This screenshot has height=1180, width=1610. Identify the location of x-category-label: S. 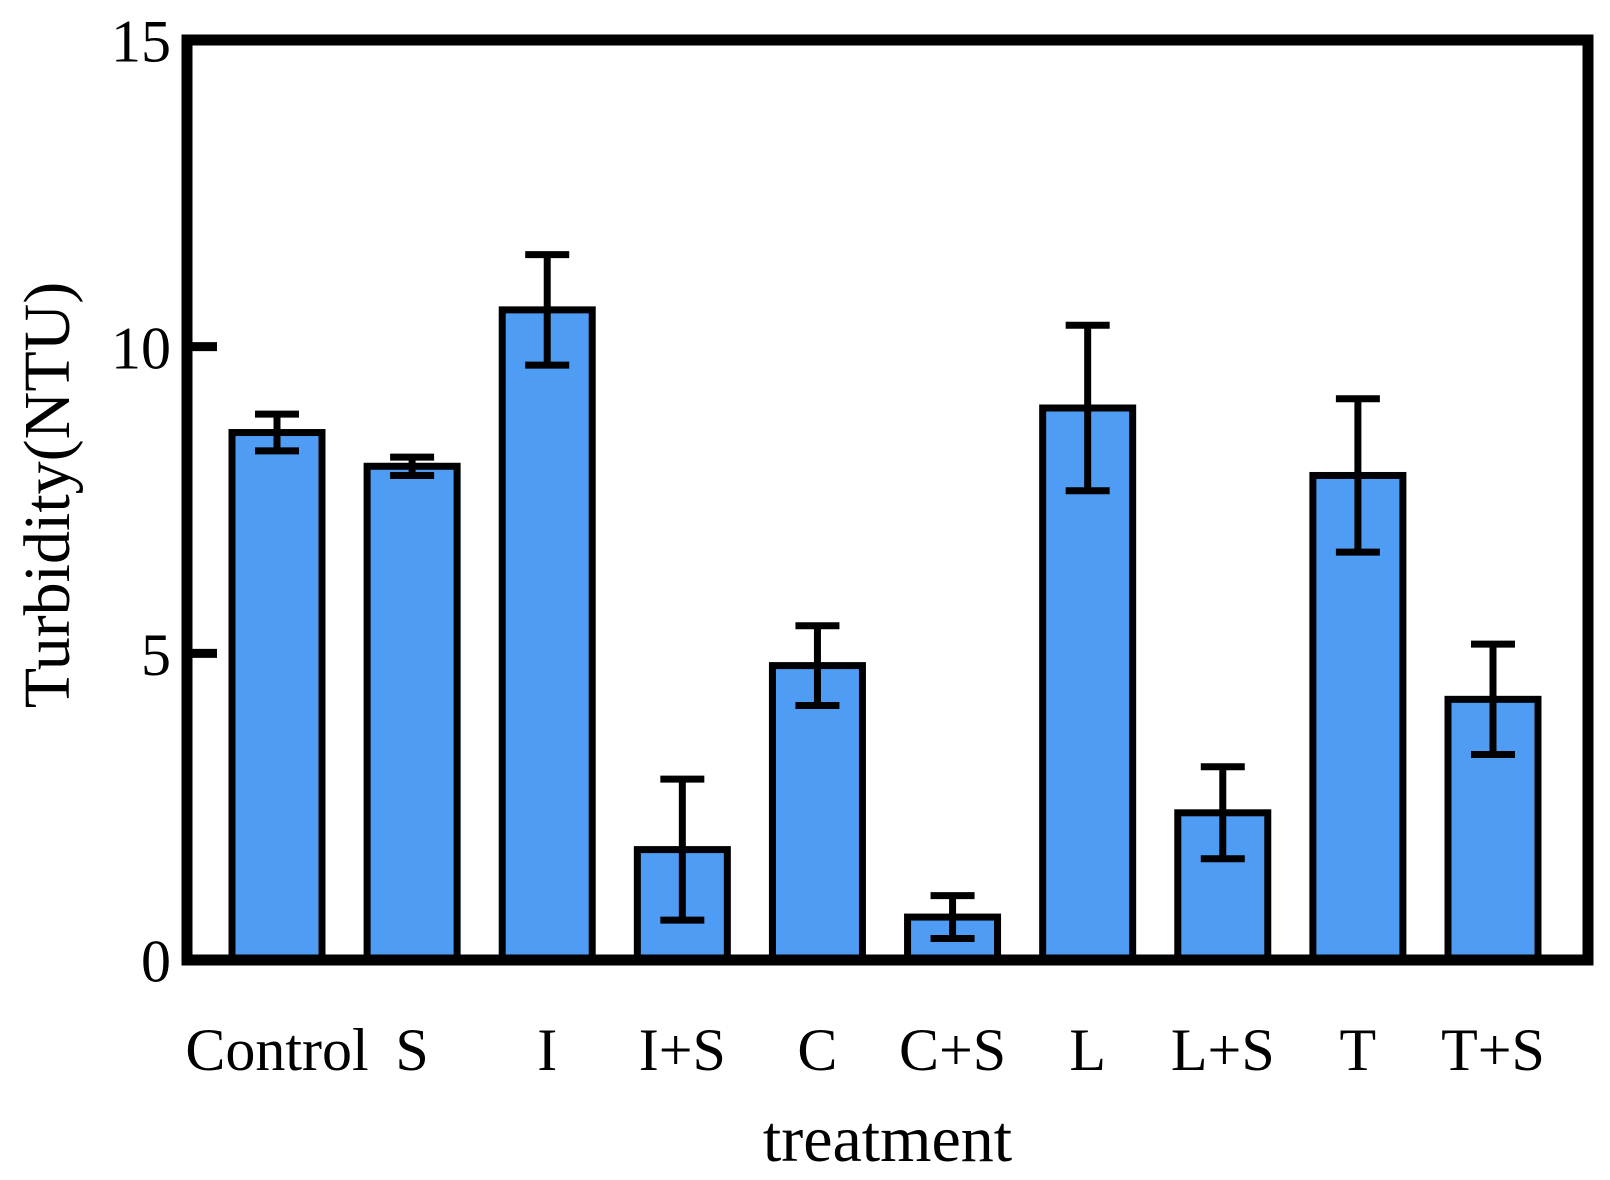
(411, 1050).